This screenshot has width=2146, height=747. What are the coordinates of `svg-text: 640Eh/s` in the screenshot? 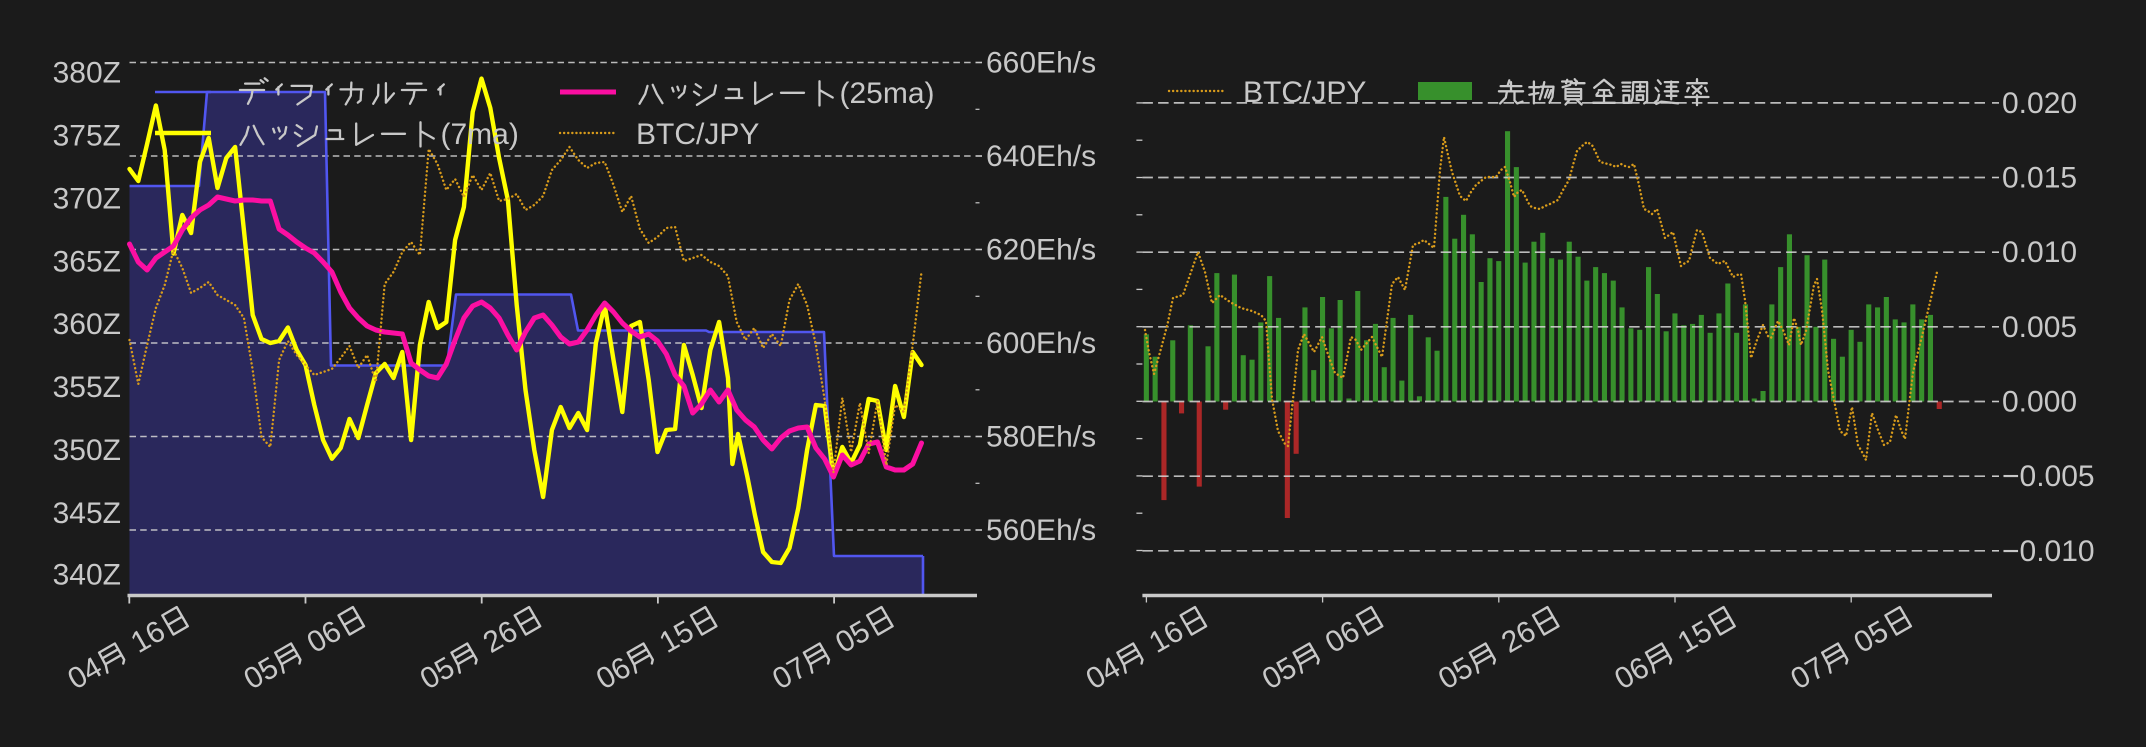 It's located at (1041, 156).